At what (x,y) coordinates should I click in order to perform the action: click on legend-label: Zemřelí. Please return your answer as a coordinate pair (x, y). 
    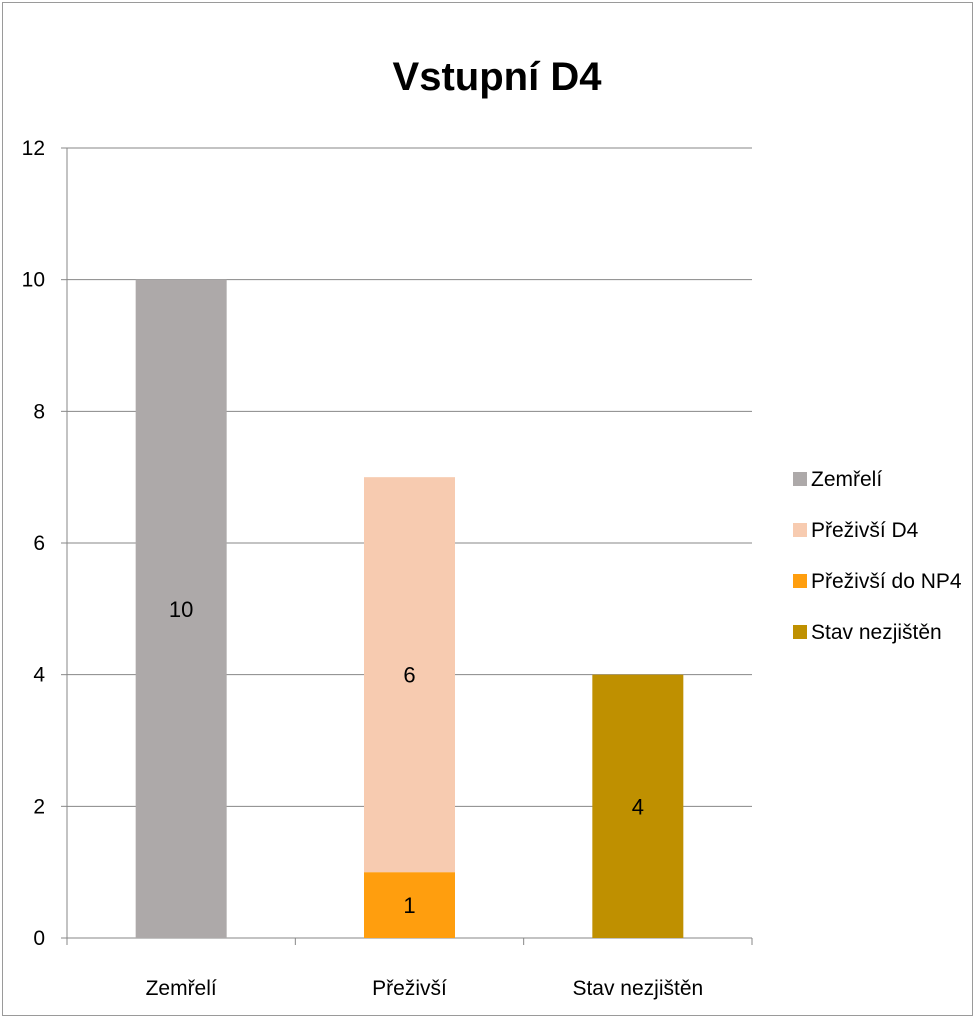
    Looking at the image, I should click on (846, 479).